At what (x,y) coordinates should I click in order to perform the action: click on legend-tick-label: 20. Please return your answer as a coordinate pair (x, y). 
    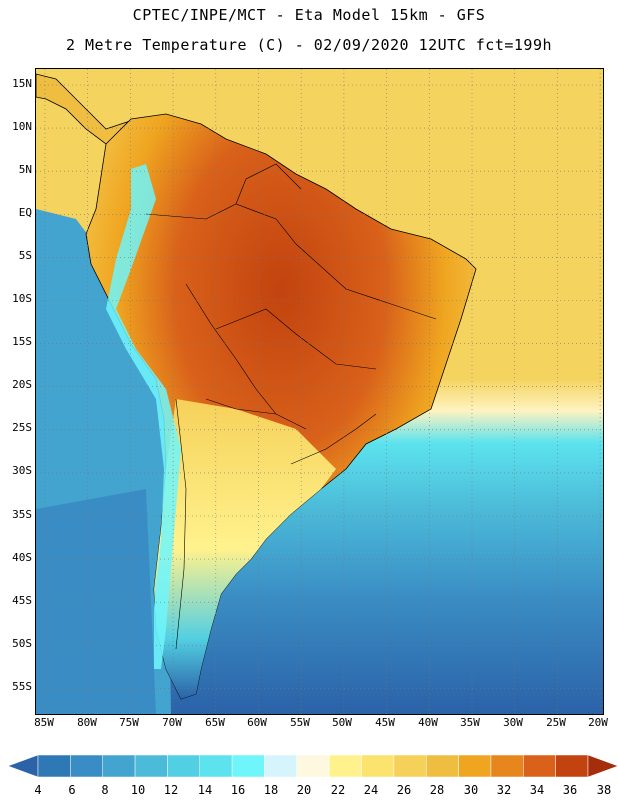
    Looking at the image, I should click on (304, 790).